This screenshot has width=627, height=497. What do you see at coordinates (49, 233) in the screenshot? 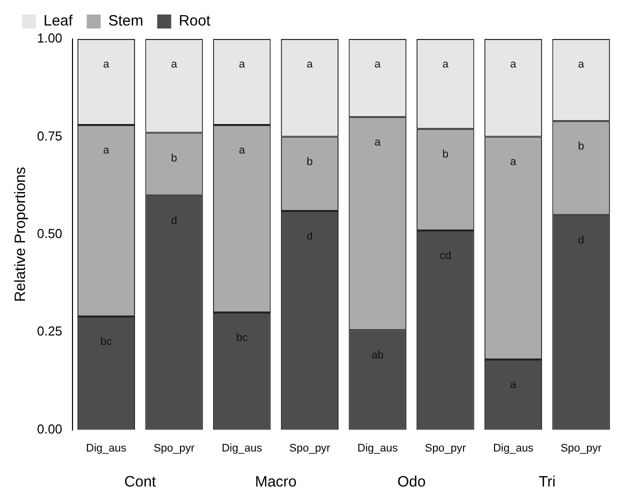
I see `y-tick-label: 0.50` at bounding box center [49, 233].